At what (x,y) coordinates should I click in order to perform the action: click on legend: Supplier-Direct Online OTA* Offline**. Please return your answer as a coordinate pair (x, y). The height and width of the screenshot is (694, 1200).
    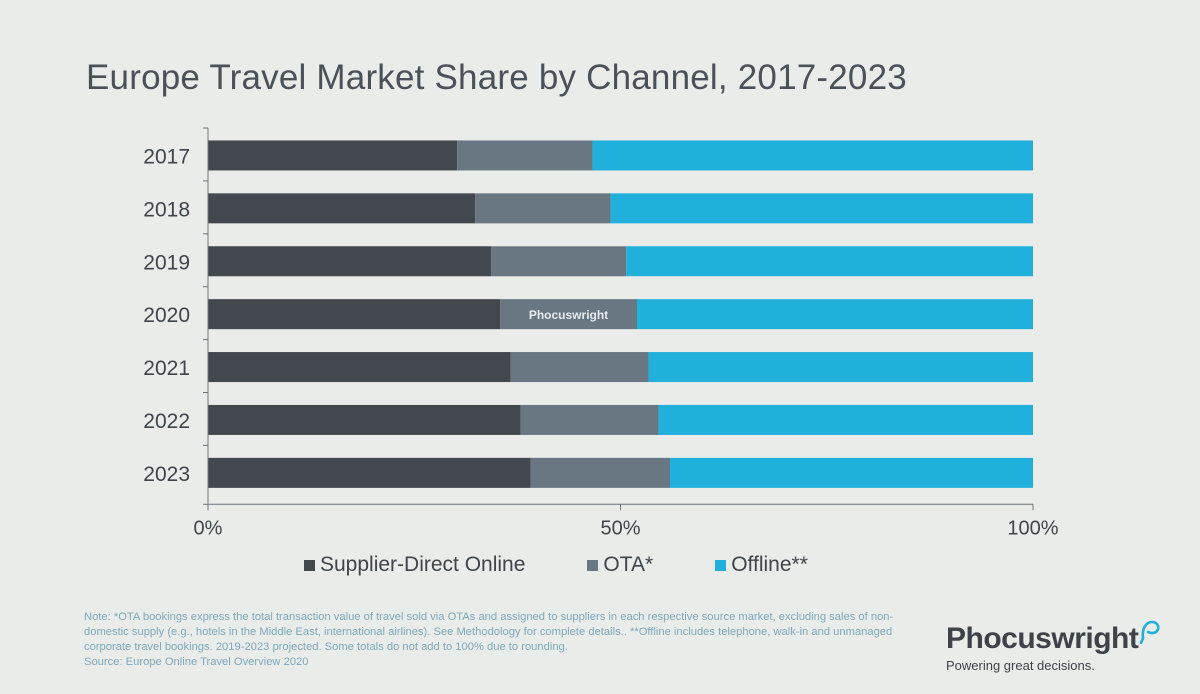
    Looking at the image, I should click on (556, 565).